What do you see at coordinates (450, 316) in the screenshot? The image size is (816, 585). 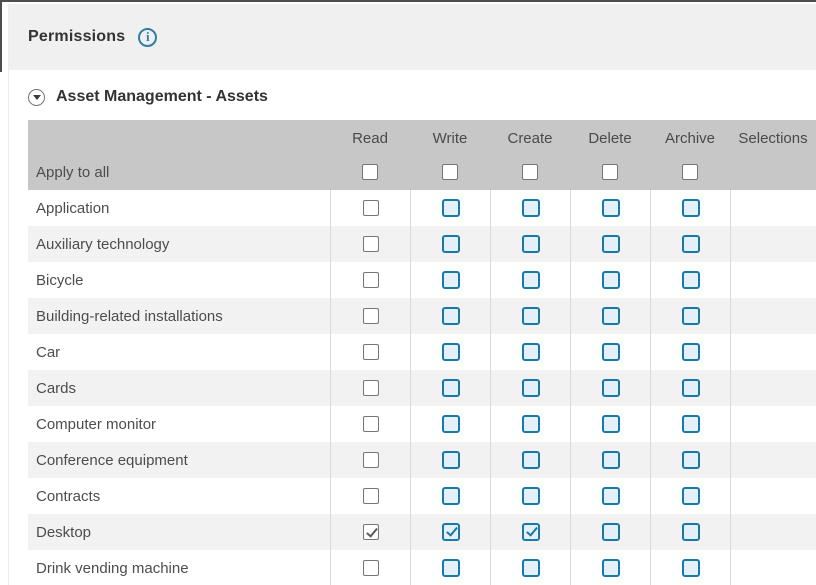 I see `building-related-installations-write-checkbox` at bounding box center [450, 316].